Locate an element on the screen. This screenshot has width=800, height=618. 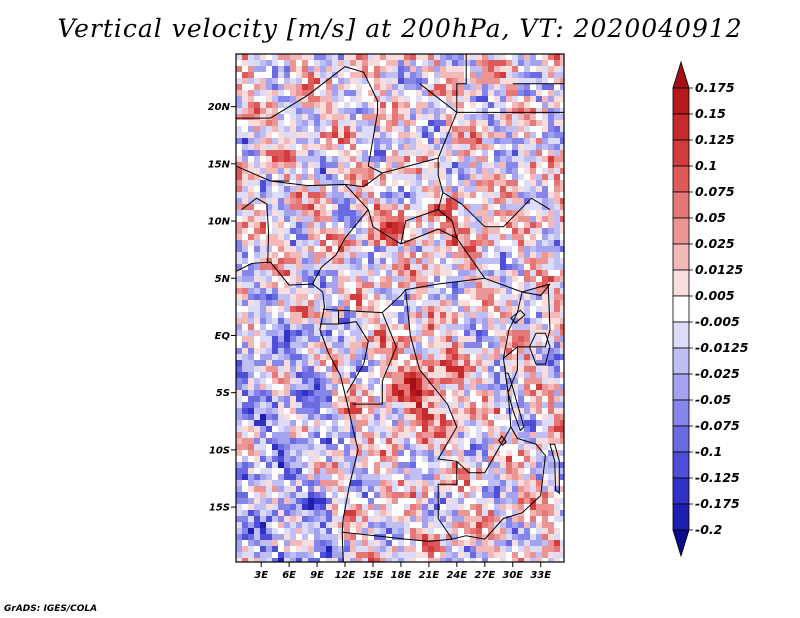
border-line is located at coordinates (447, 238).